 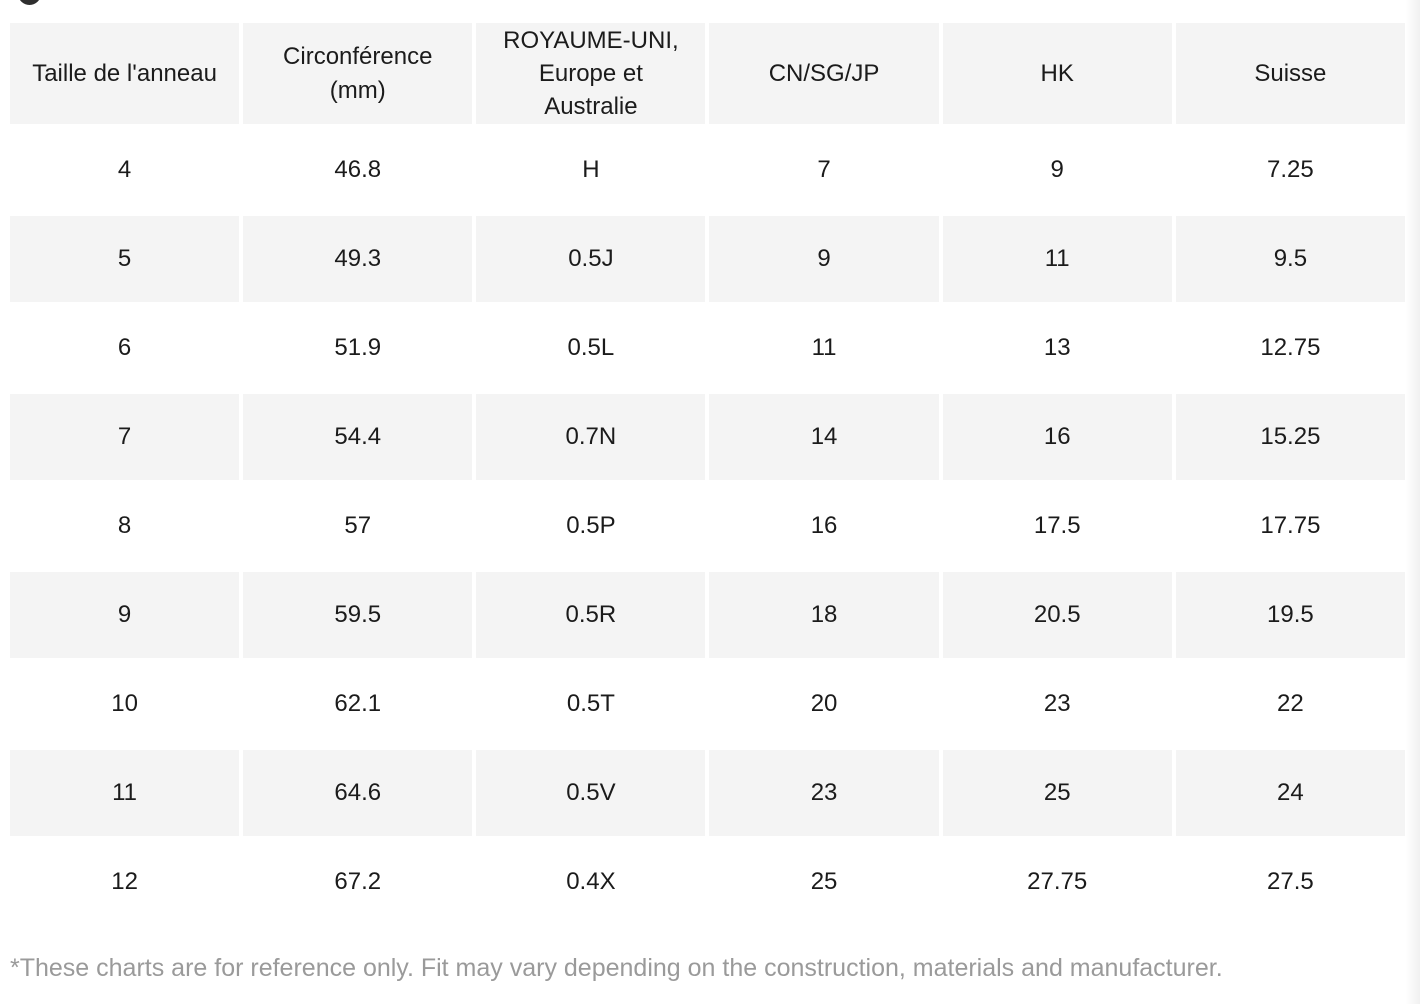 What do you see at coordinates (707, 704) in the screenshot?
I see `table-row: 10 62.1 0.5T 20 23 22` at bounding box center [707, 704].